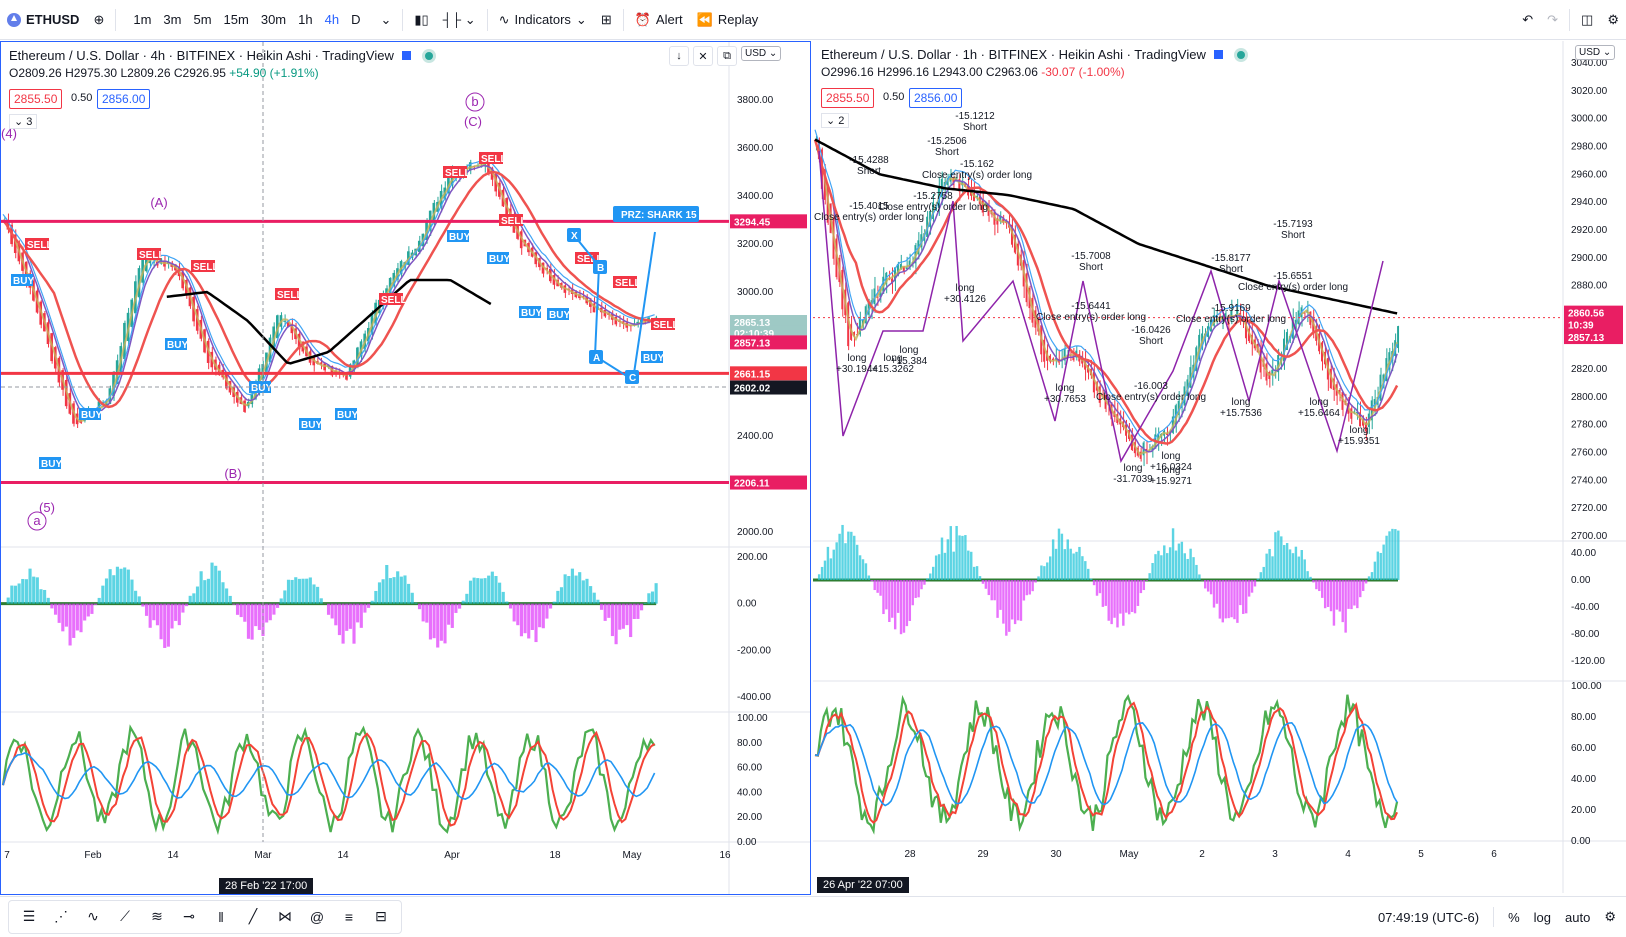 Image resolution: width=1626 pixels, height=937 pixels. Describe the element at coordinates (236, 19) in the screenshot. I see `timeframe-15m: 15m` at that location.